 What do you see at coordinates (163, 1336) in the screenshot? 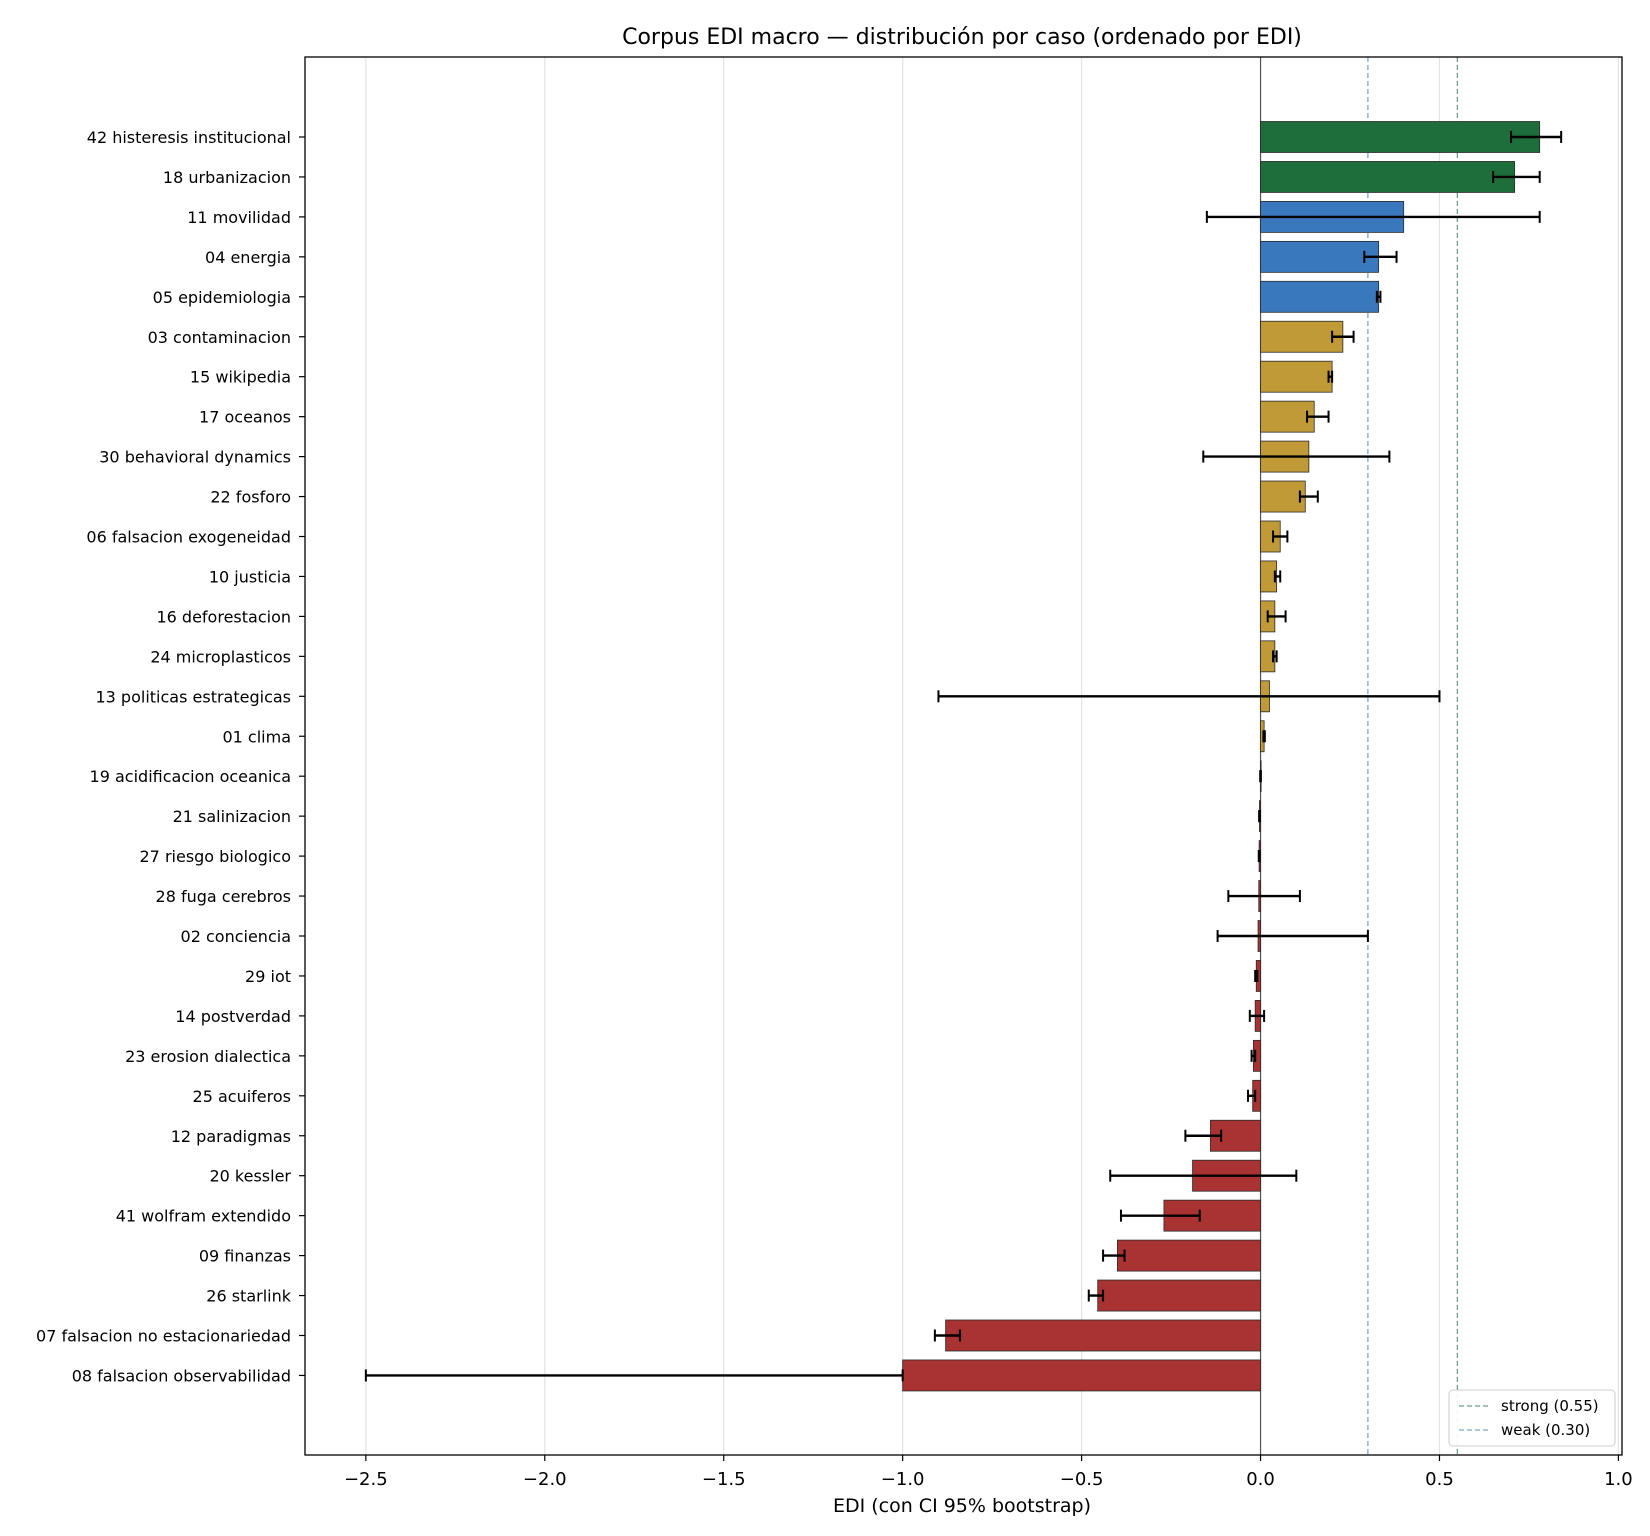
I see `y-tick-label: 07 falsacion no estacionariedad` at bounding box center [163, 1336].